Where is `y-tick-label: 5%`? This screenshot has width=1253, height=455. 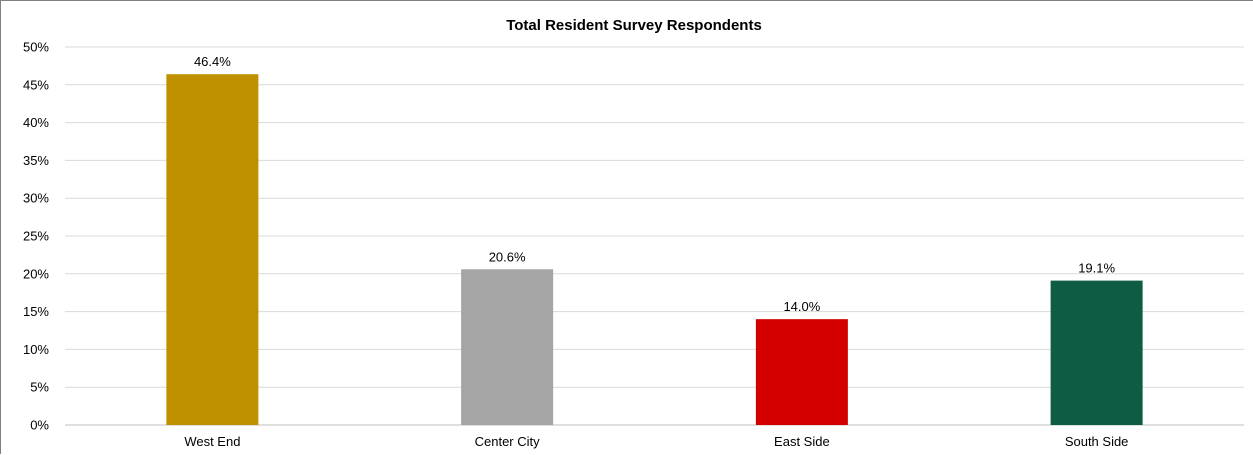
y-tick-label: 5% is located at coordinates (39, 387).